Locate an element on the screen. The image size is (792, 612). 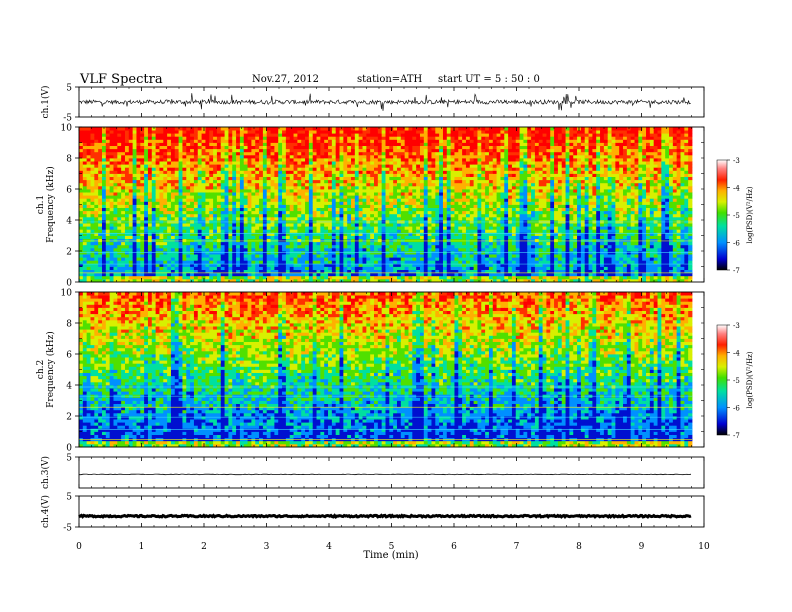
waveform-line is located at coordinates (384, 102).